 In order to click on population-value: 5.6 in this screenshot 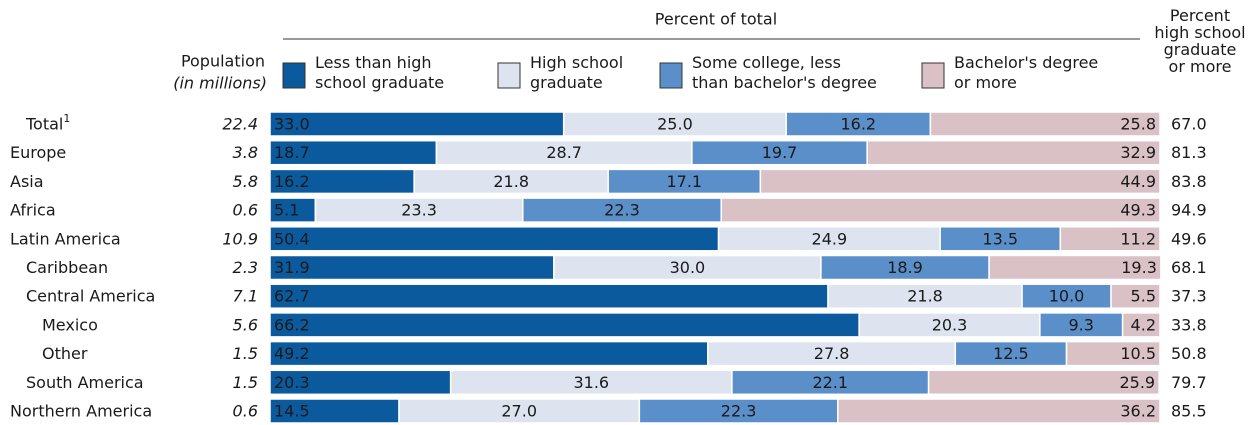, I will do `click(245, 324)`.